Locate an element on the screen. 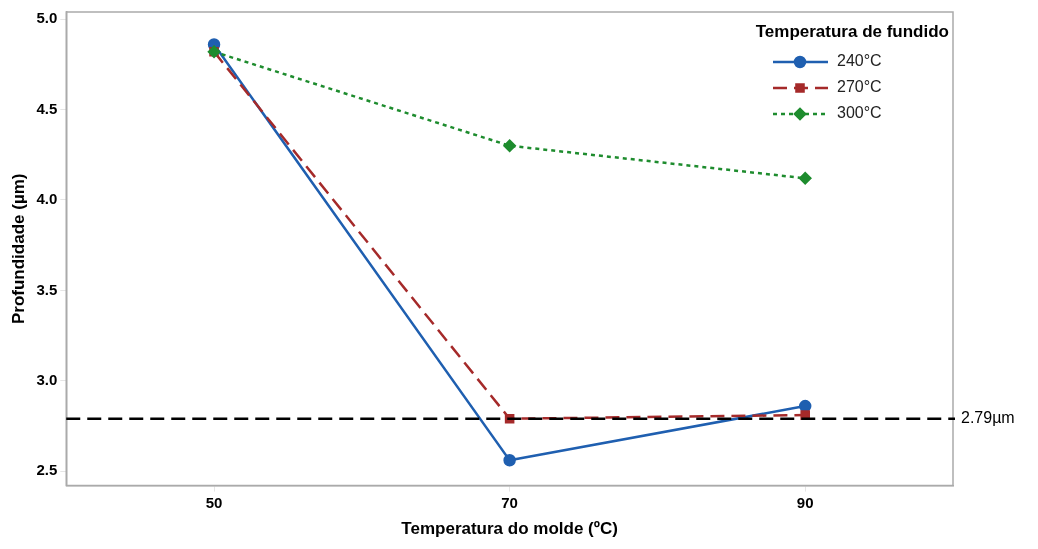 The image size is (1038, 549). x-tick-label: 70 is located at coordinates (509, 502).